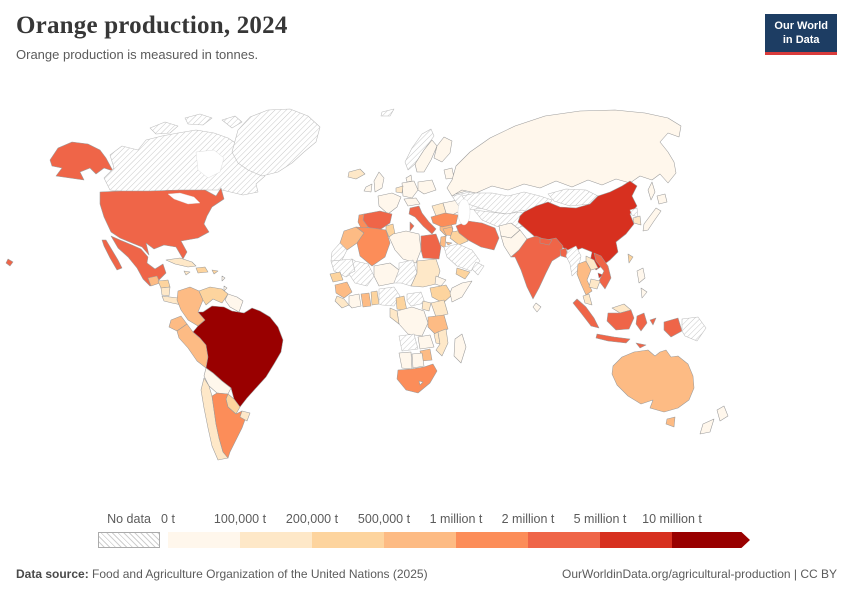  I want to click on country-myanmar, so click(573, 261).